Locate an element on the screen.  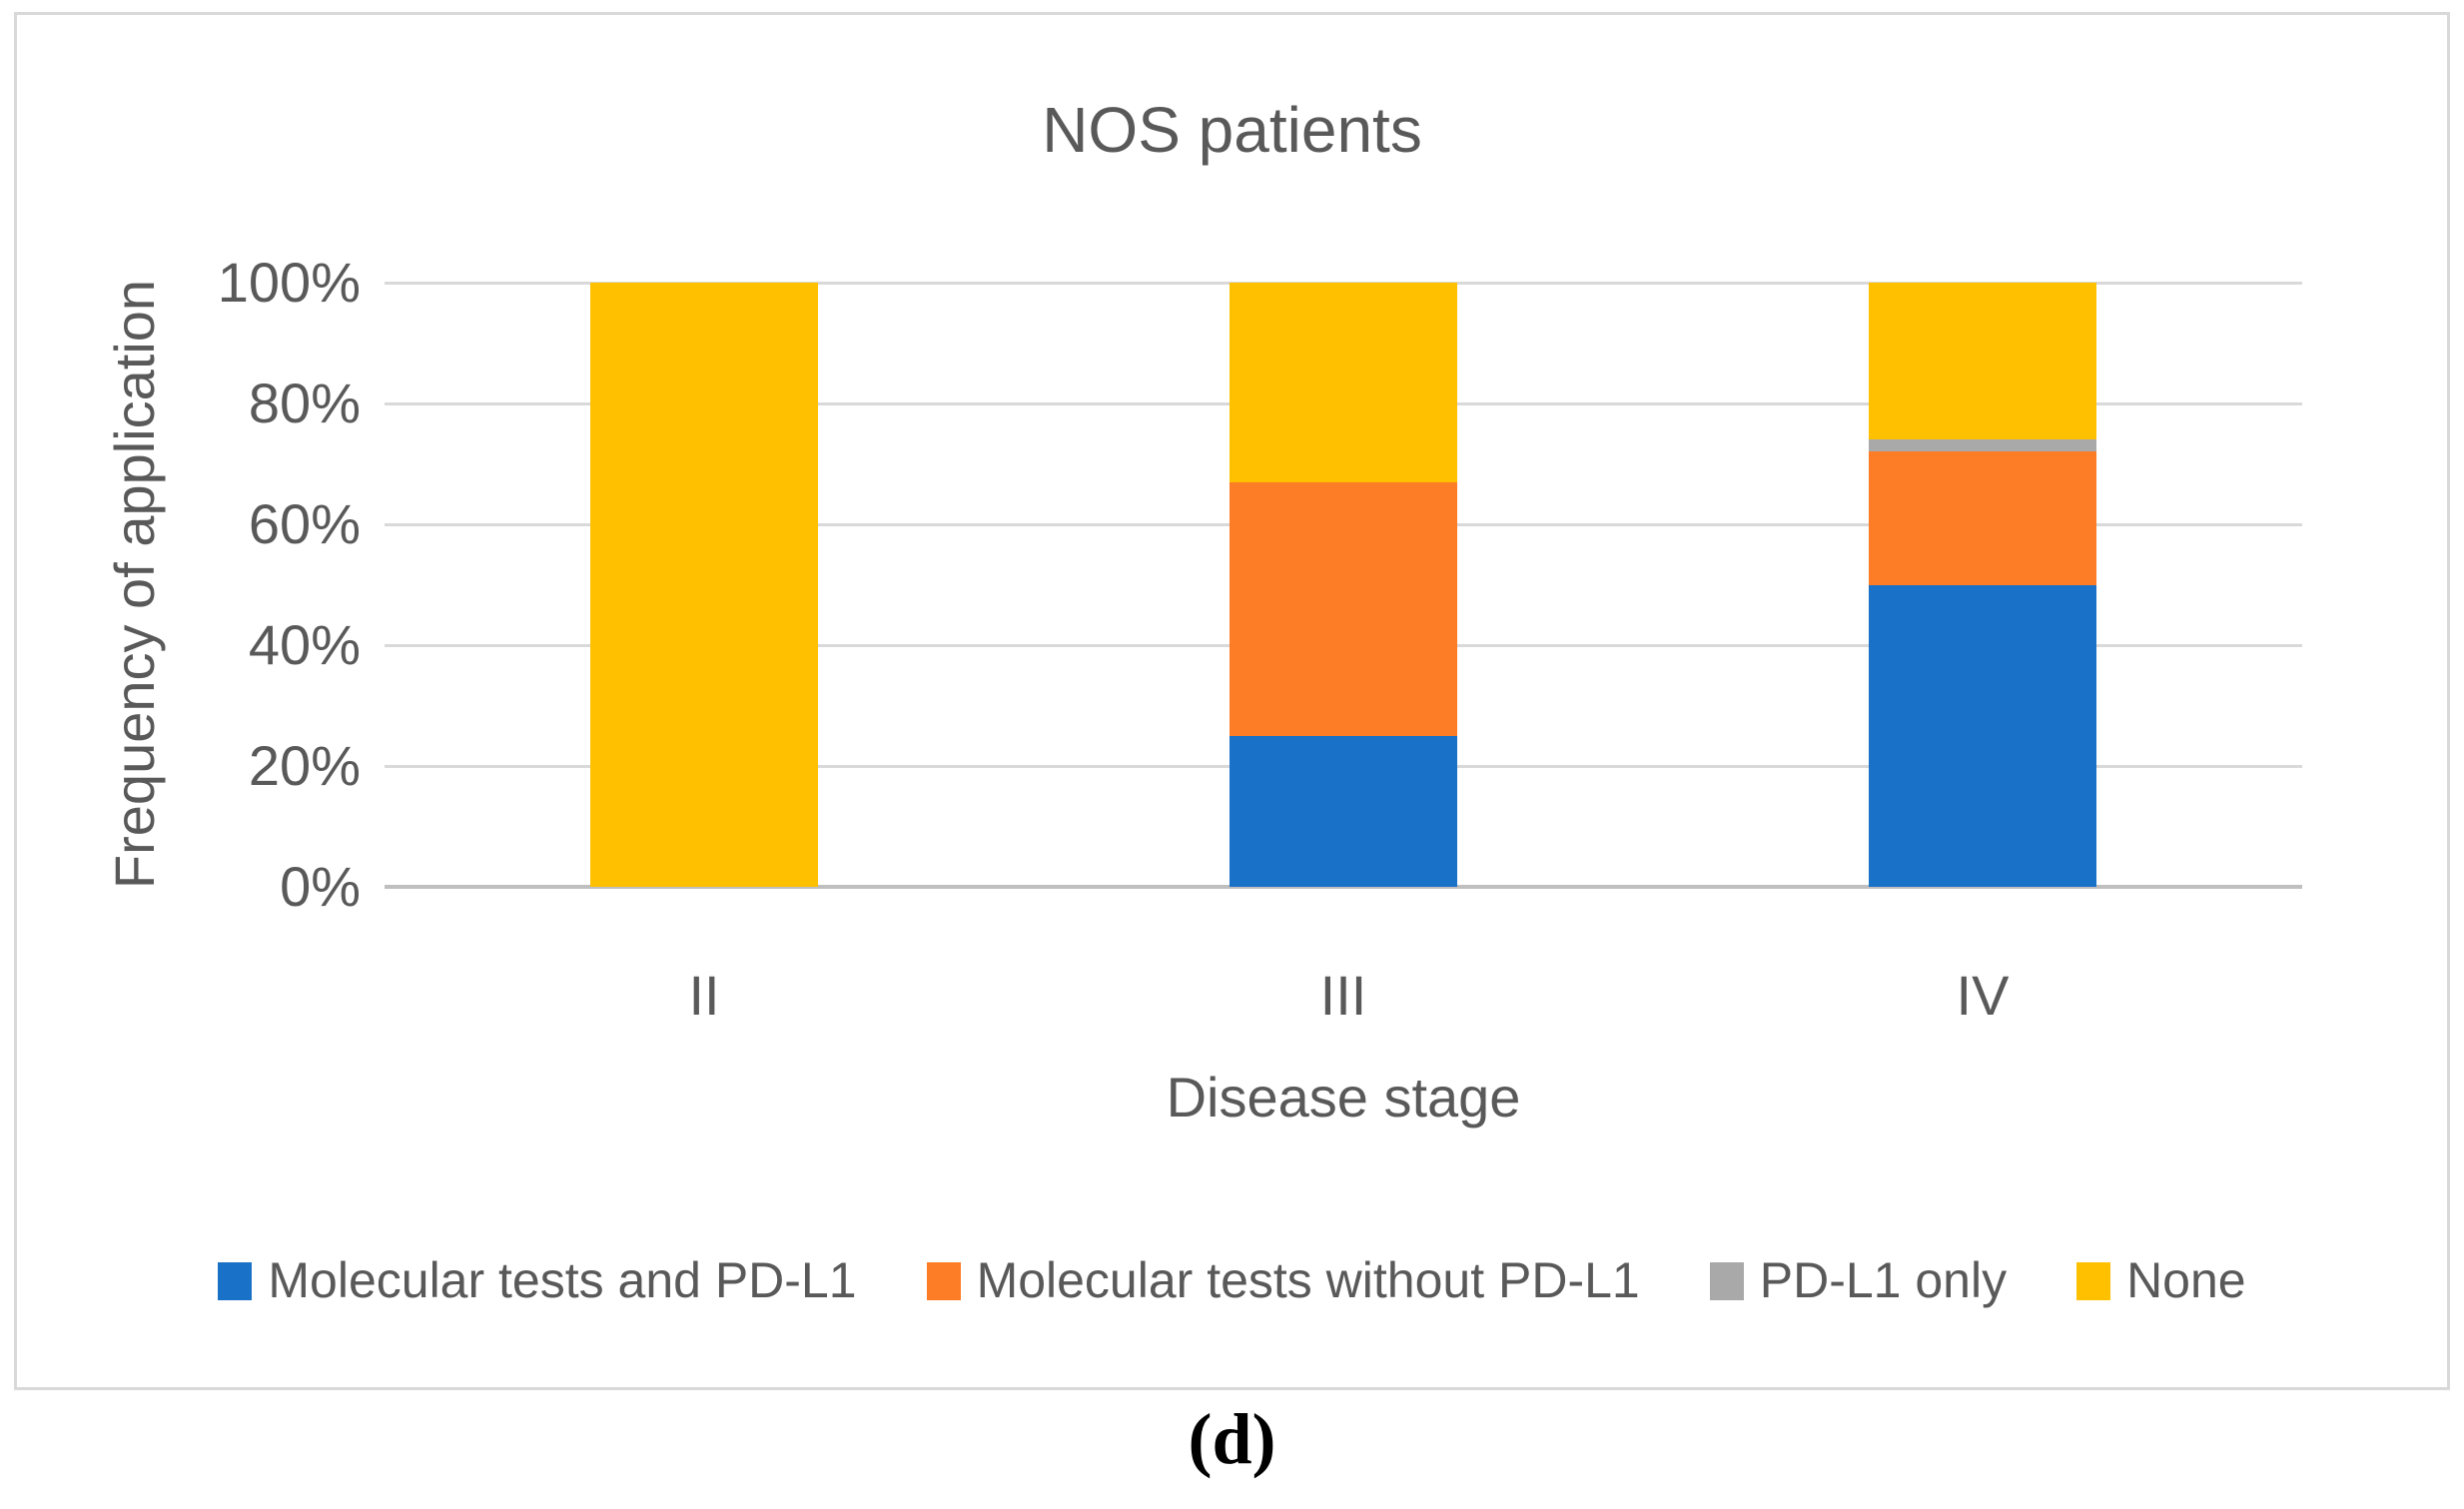
y-tick-label: 100% is located at coordinates (289, 282).